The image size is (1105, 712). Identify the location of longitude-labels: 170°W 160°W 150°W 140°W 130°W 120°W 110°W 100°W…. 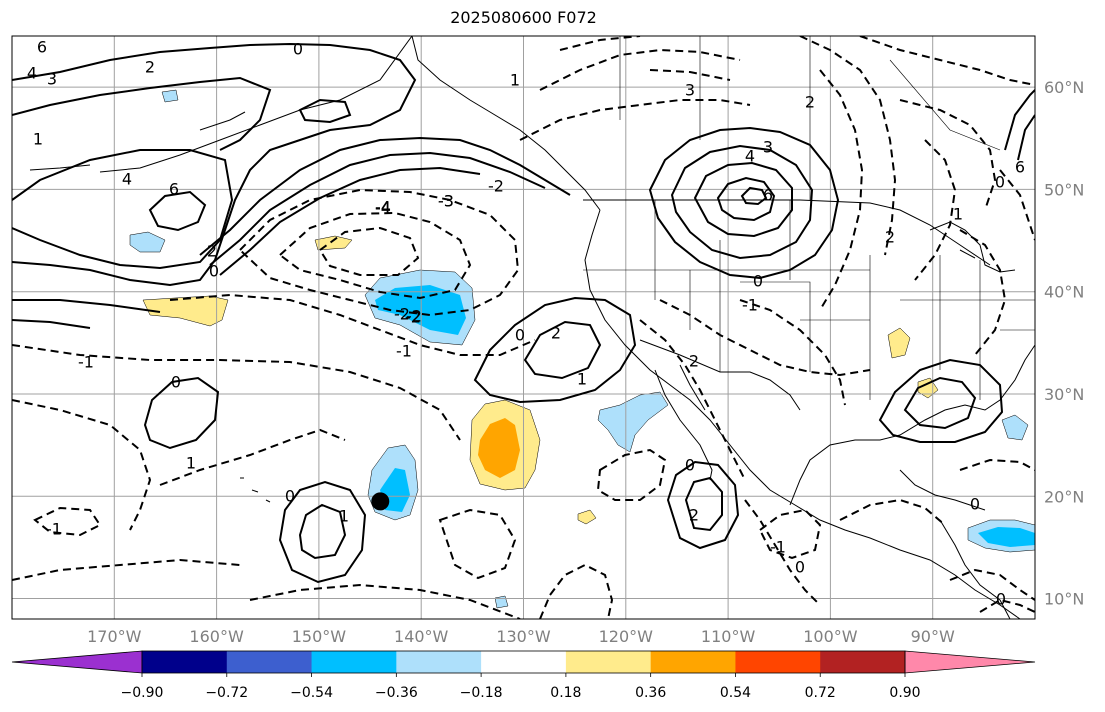
(521, 636).